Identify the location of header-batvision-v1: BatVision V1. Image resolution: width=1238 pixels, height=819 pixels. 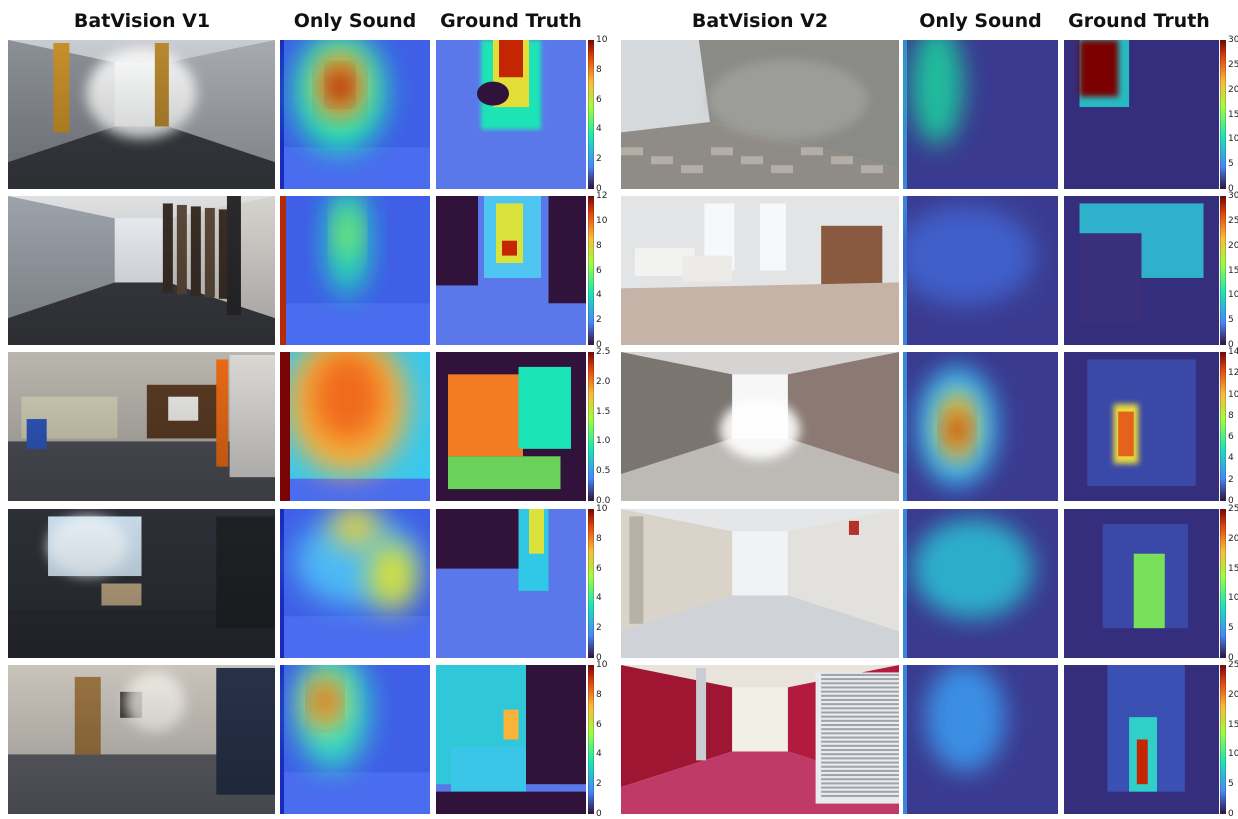
(142, 21).